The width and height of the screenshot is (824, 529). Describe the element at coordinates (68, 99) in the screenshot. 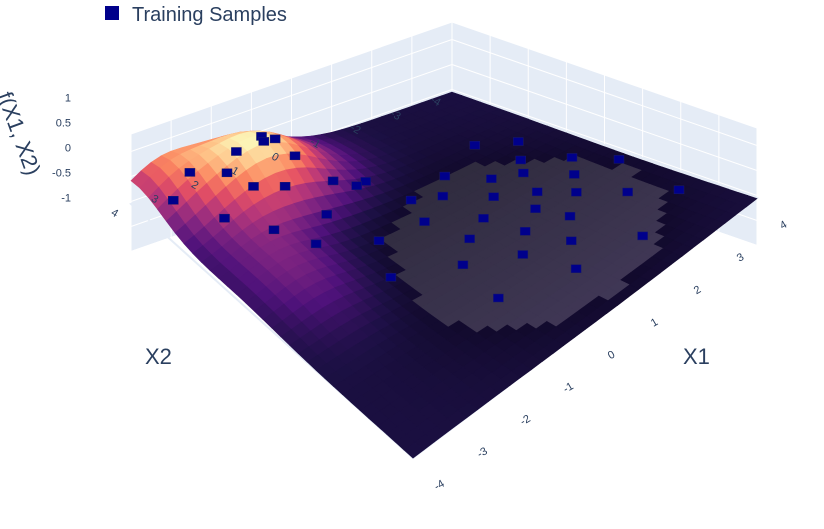

I see `f-tick-label: 1` at that location.